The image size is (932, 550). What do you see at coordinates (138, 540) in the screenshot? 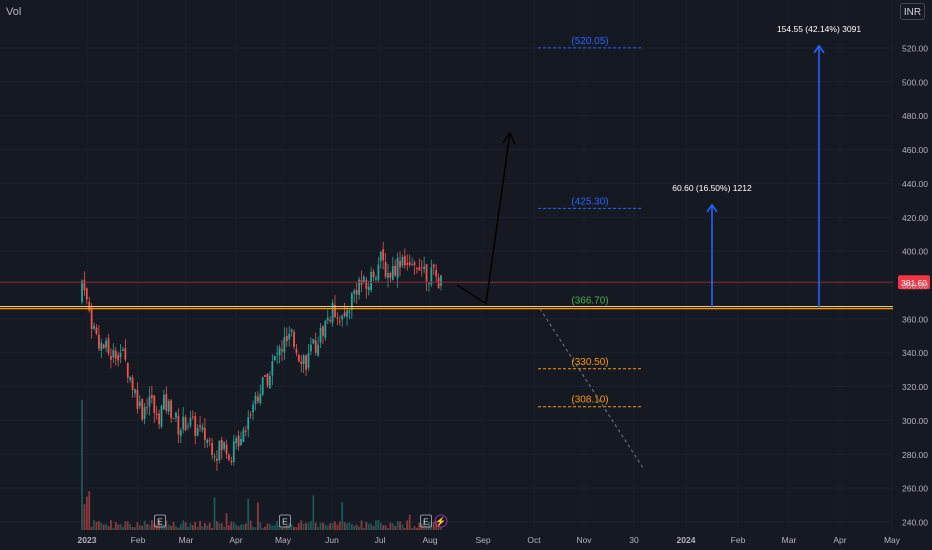
I see `x-tick-label: Feb` at bounding box center [138, 540].